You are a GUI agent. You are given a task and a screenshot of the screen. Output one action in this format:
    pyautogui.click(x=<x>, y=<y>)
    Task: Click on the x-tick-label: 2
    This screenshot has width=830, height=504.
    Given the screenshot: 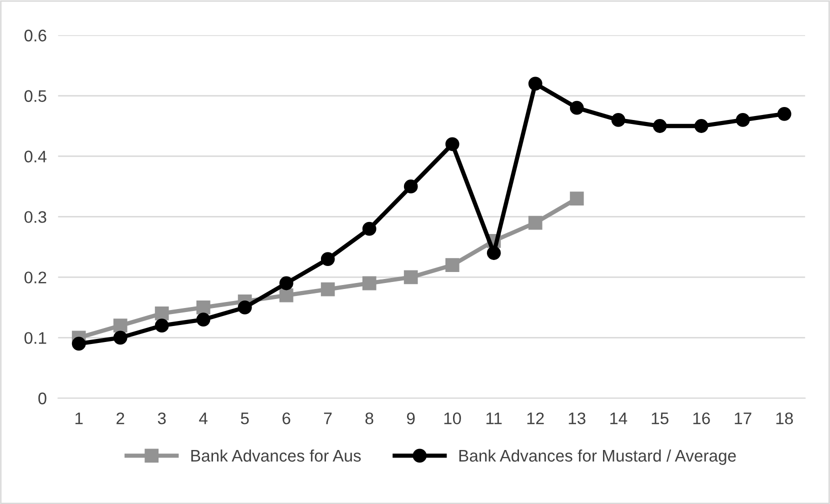 What is the action you would take?
    pyautogui.click(x=120, y=418)
    